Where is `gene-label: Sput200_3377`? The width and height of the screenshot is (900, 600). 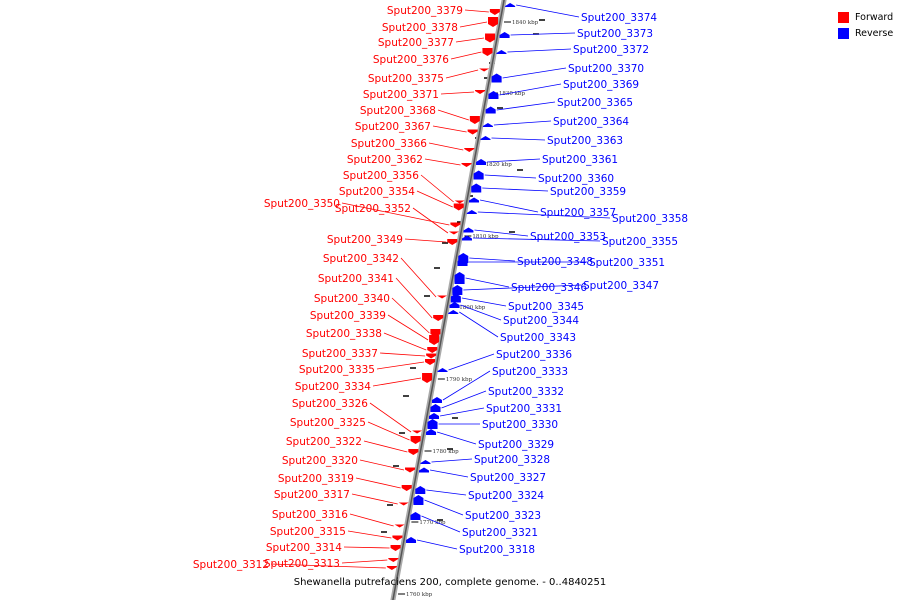
gene-label: Sput200_3377 is located at coordinates (416, 43).